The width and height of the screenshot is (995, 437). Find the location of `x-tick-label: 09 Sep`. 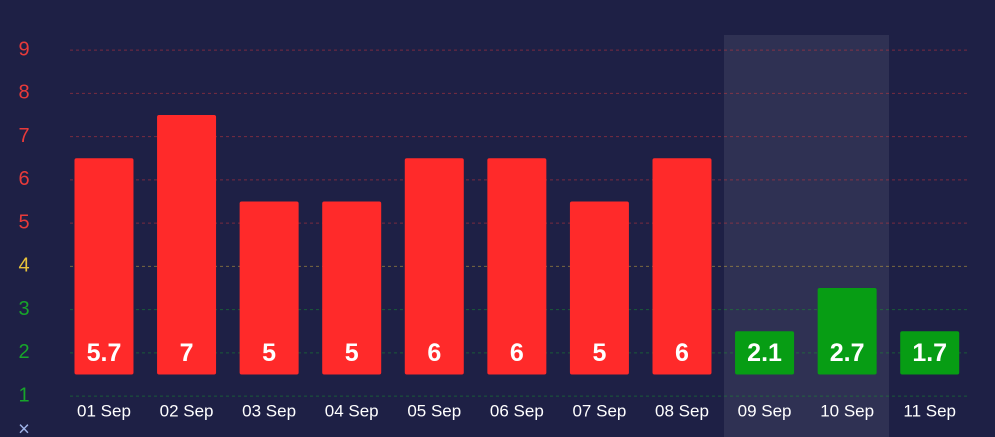

x-tick-label: 09 Sep is located at coordinates (765, 410).